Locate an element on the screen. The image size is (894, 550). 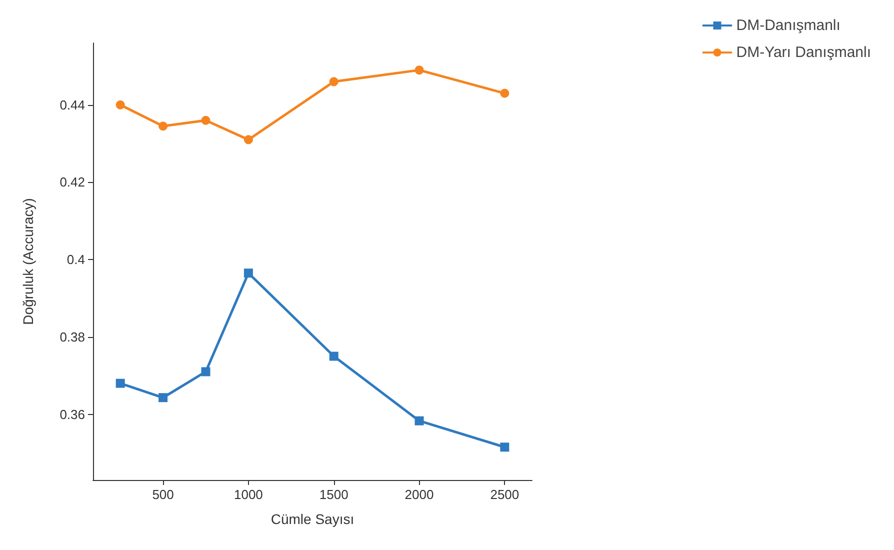
x-tick-label: 1000 is located at coordinates (248, 494).